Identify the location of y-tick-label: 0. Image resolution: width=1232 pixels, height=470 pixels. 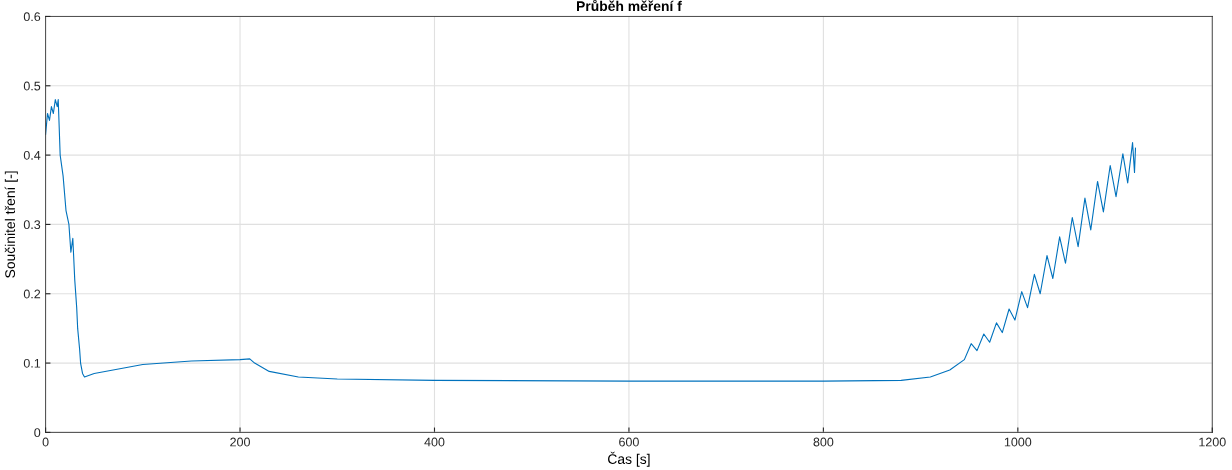
(37, 433).